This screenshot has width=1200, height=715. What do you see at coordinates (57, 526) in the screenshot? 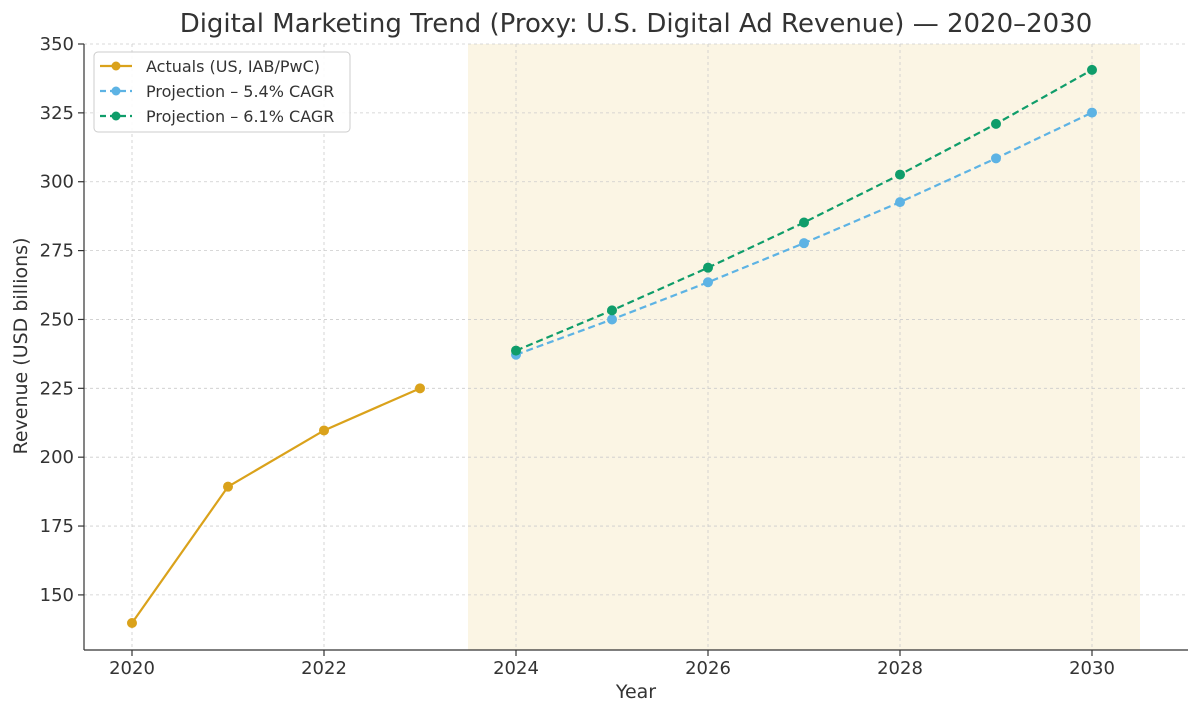
I see `y-tick-label: 175` at bounding box center [57, 526].